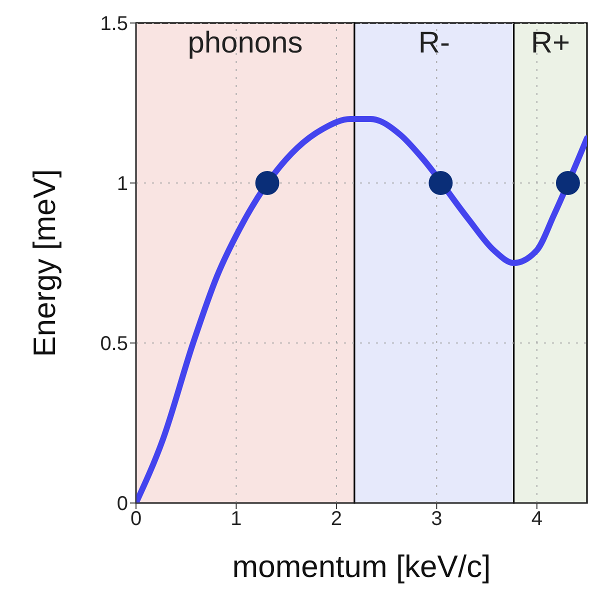  I want to click on y-axis-title: Energy [meV], so click(44, 263).